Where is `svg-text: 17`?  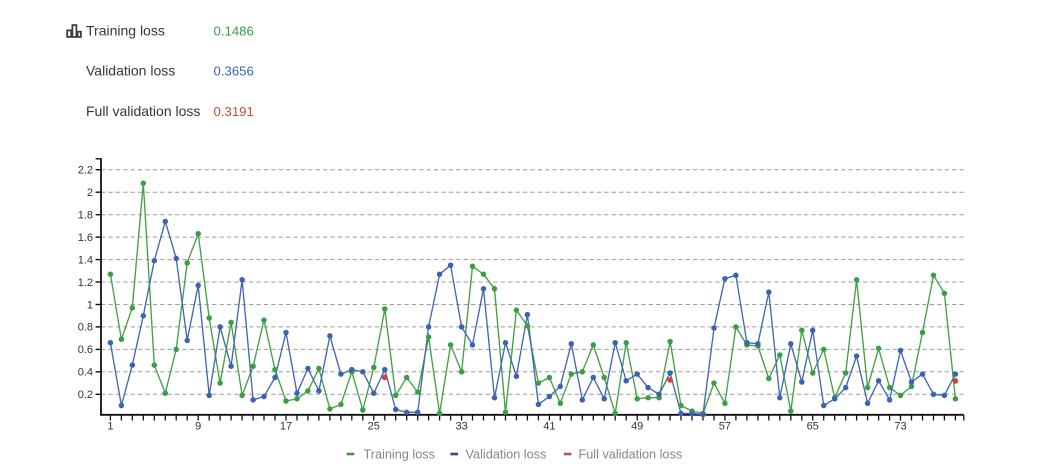 svg-text: 17 is located at coordinates (286, 427).